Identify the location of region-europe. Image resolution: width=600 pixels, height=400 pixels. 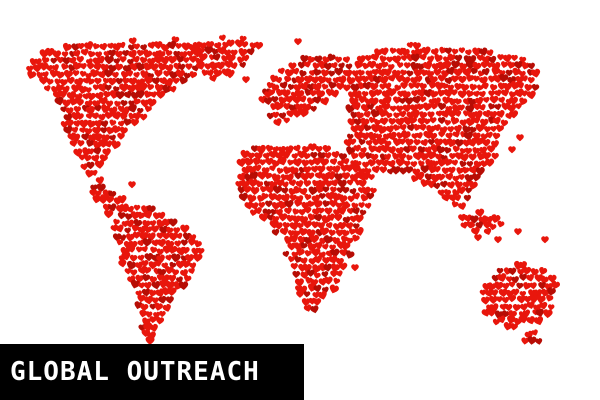
(305, 90).